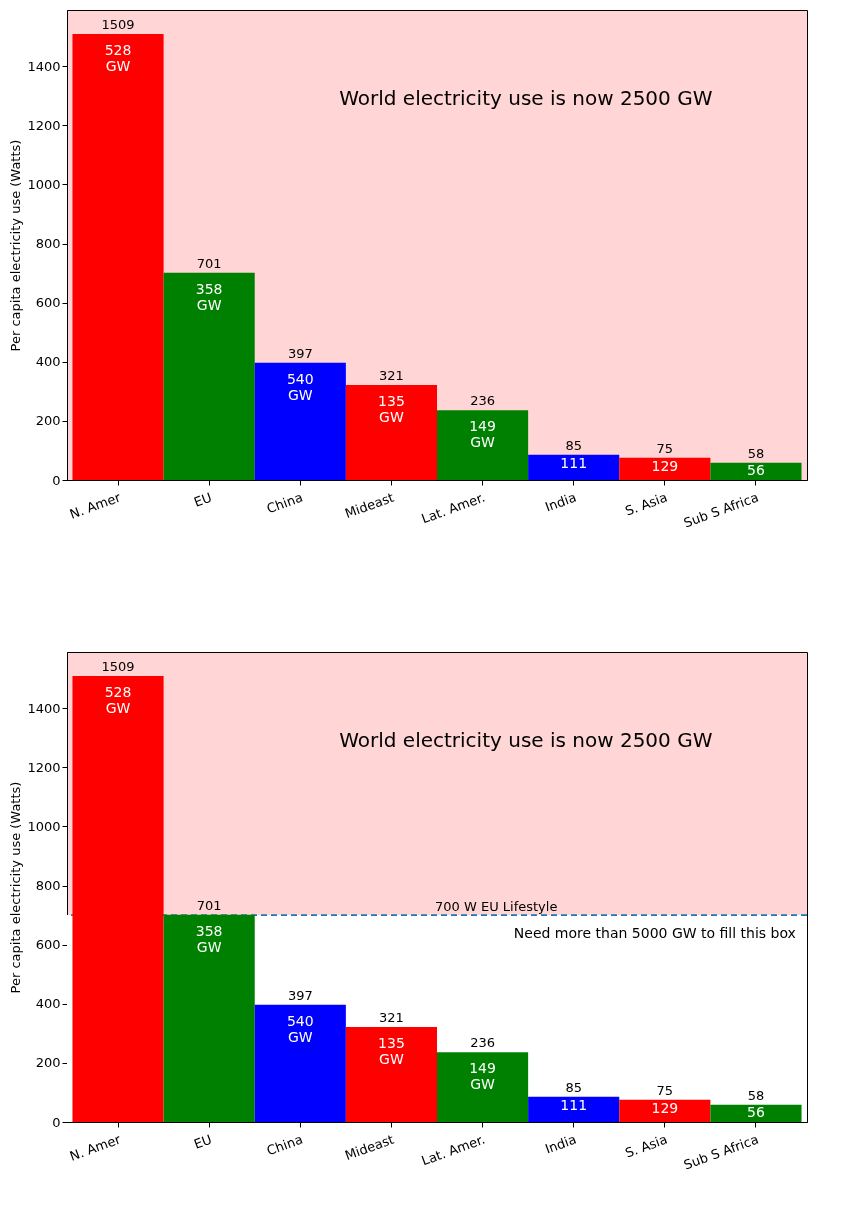 The width and height of the screenshot is (856, 1215). Describe the element at coordinates (496, 907) in the screenshot. I see `ref-line-label: 700 W EU Lifestyle` at that location.